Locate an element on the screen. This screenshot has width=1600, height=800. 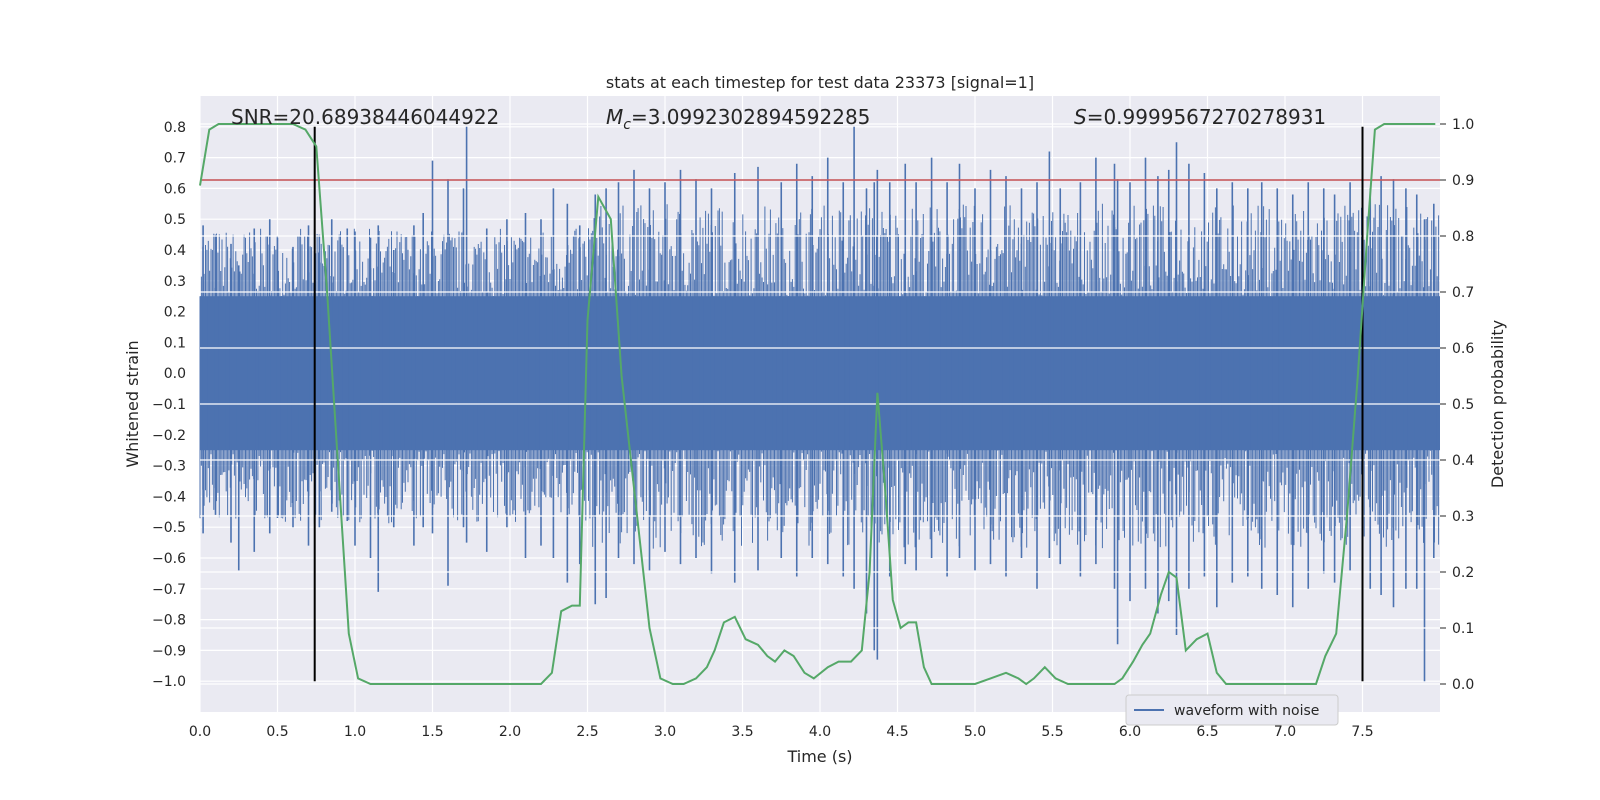
y-right-tick-label: 1.0 is located at coordinates (1463, 125).